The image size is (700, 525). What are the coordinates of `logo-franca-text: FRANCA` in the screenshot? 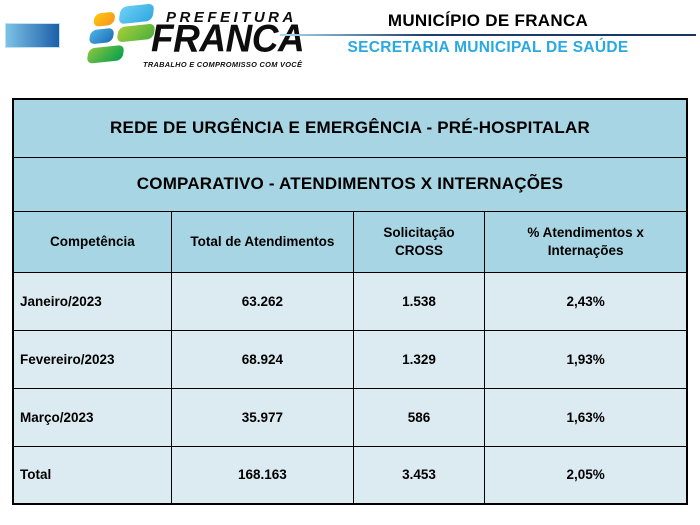 It's located at (228, 38).